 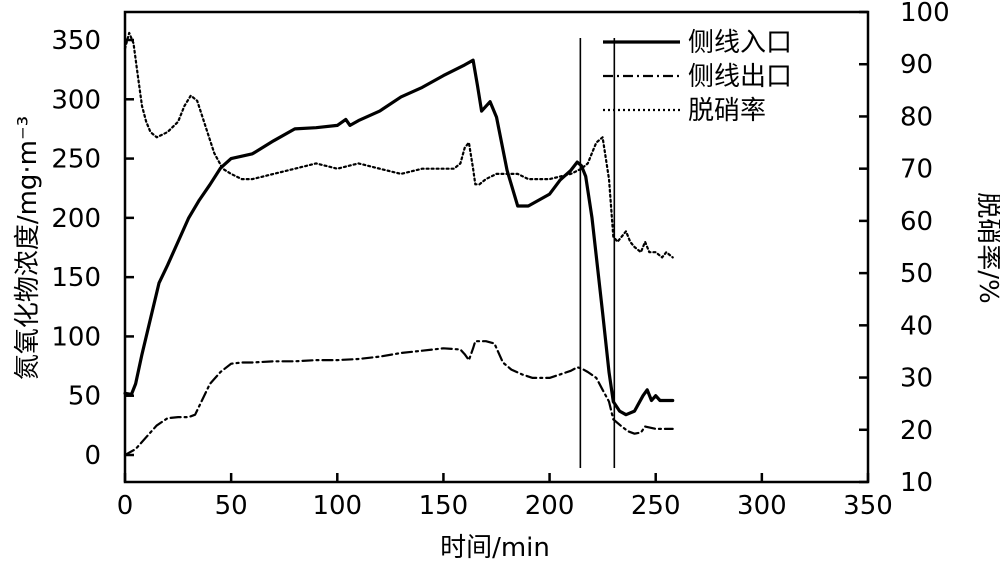 What do you see at coordinates (916, 483) in the screenshot?
I see `right-y-tick-label: 10` at bounding box center [916, 483].